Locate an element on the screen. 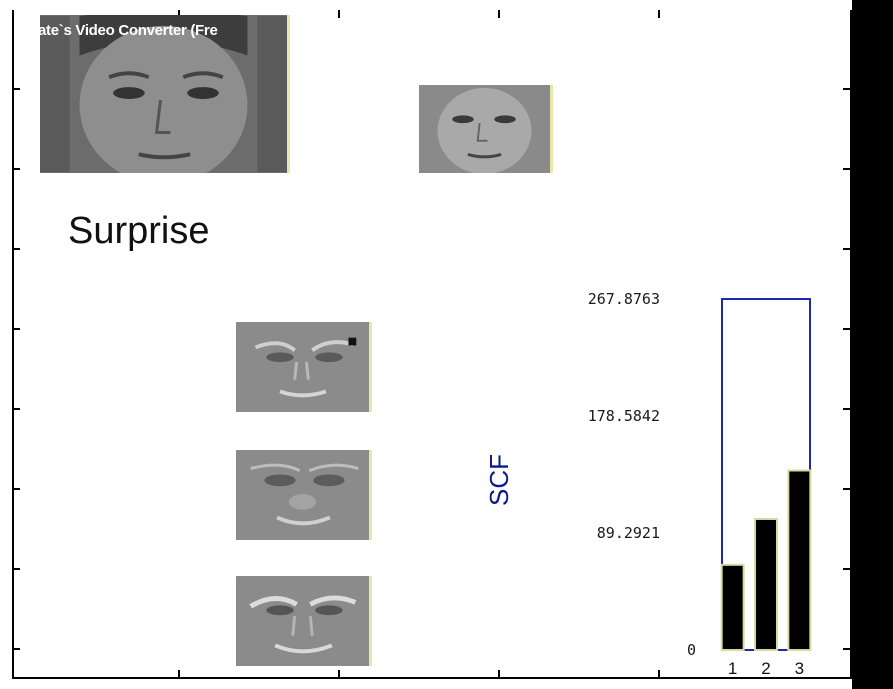 This screenshot has height=689, width=893. input-face-image is located at coordinates (165, 94).